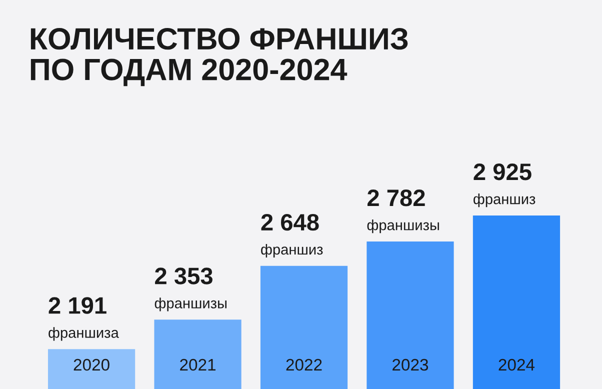 The height and width of the screenshot is (389, 602). Describe the element at coordinates (190, 290) in the screenshot. I see `data-label: 2 353 франшизы` at that location.